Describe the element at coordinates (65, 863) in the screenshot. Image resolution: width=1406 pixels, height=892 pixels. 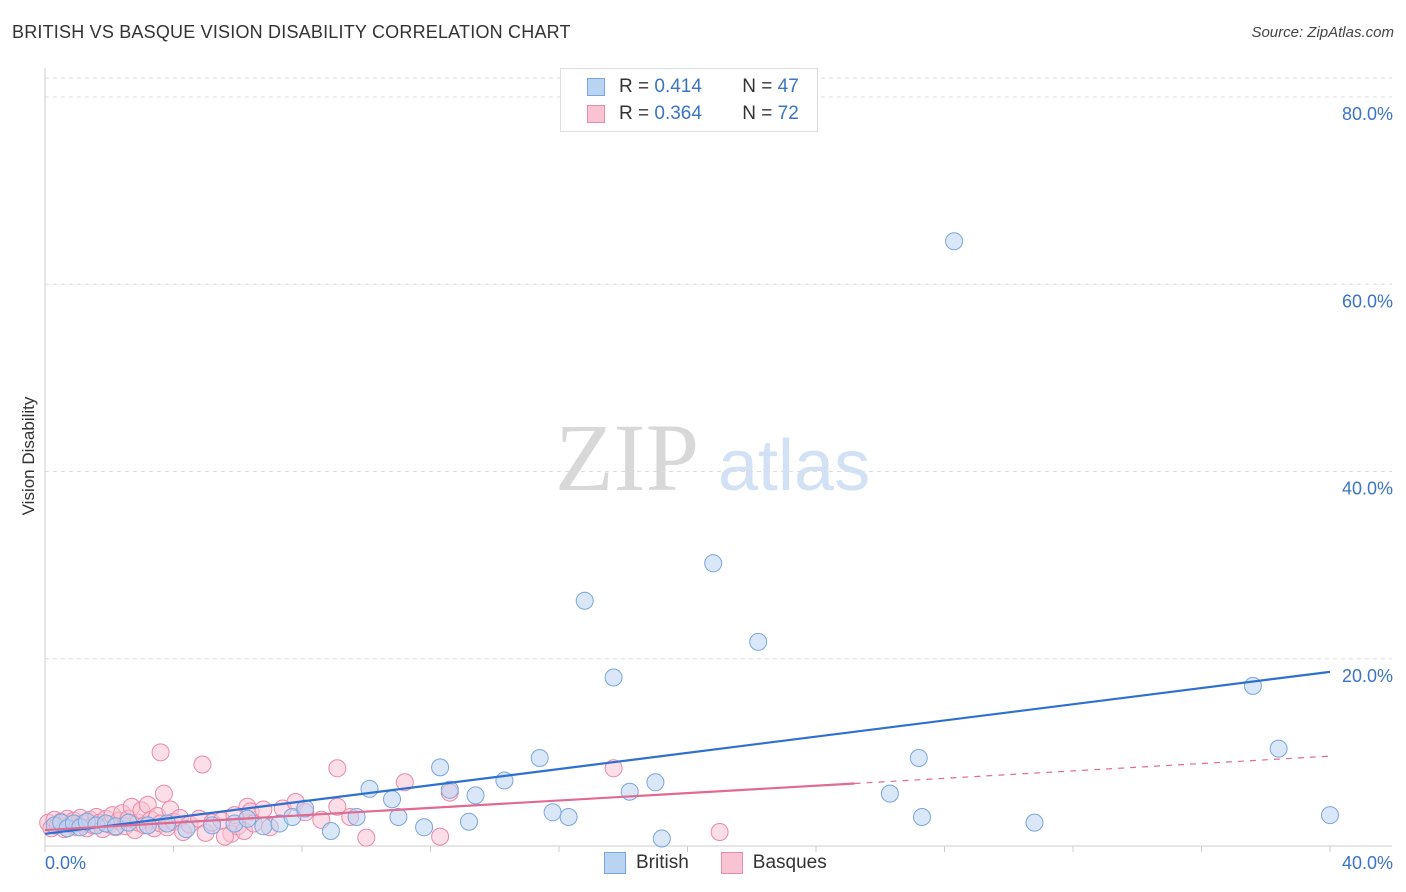
I see `x-tick-label-min: 0.0%` at that location.